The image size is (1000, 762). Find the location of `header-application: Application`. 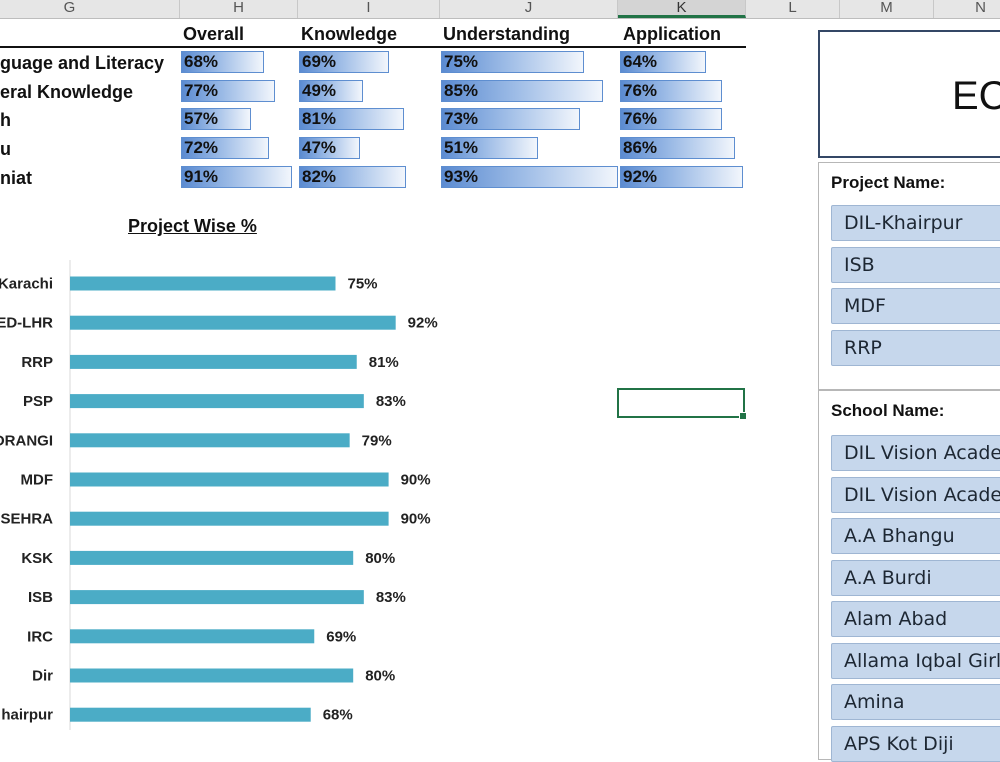

header-application: Application is located at coordinates (672, 34).